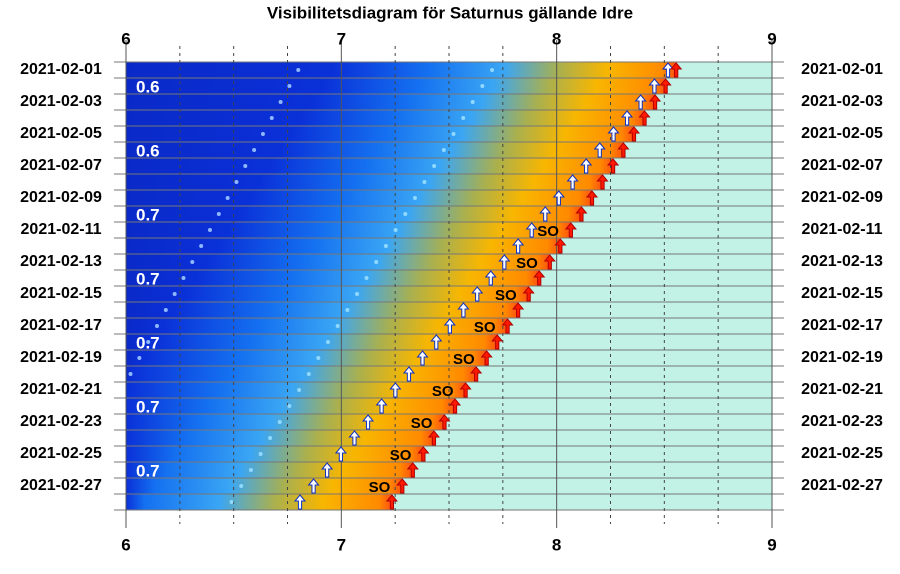  I want to click on date-label-right: 2021-02-01, so click(842, 69).